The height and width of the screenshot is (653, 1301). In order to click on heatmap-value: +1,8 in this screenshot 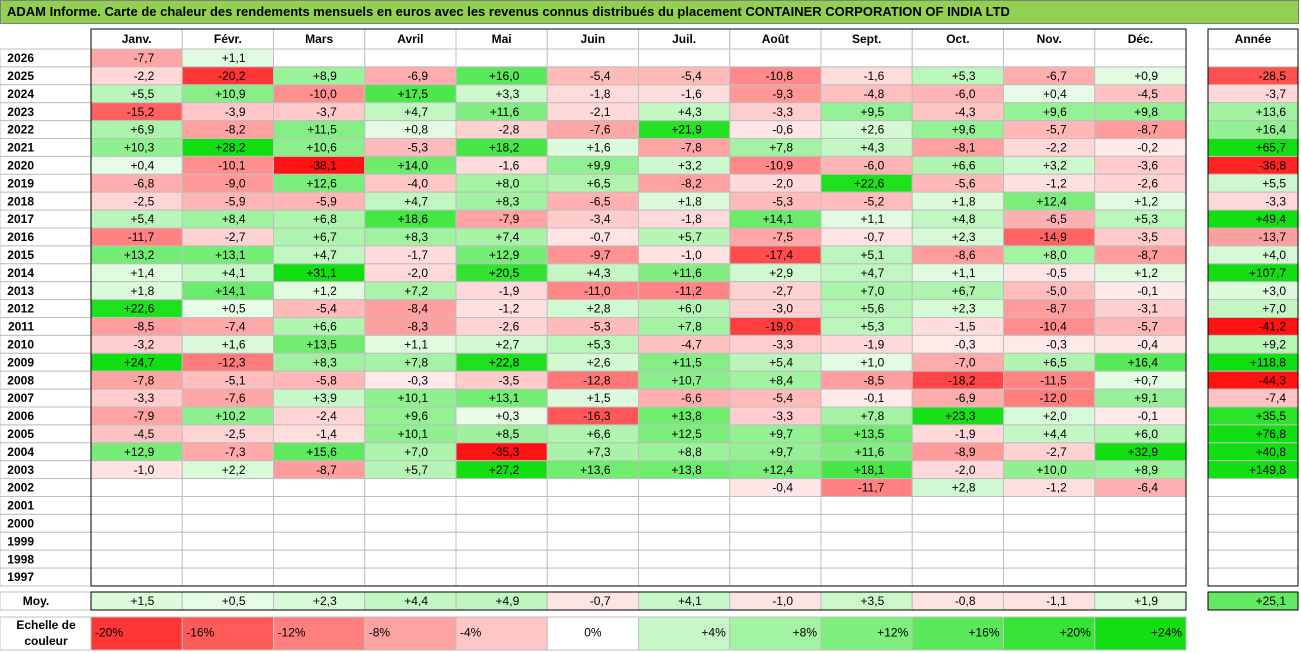, I will do `click(964, 201)`.